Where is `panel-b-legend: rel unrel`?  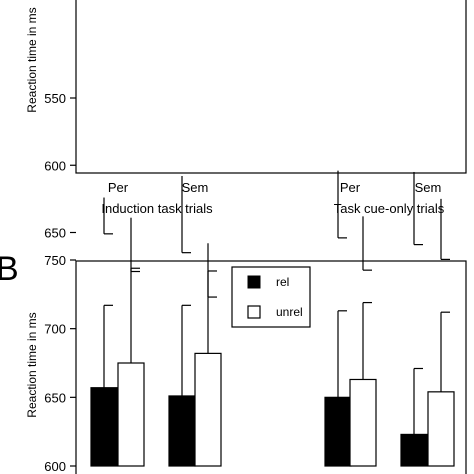 panel-b-legend: rel unrel is located at coordinates (271, 297).